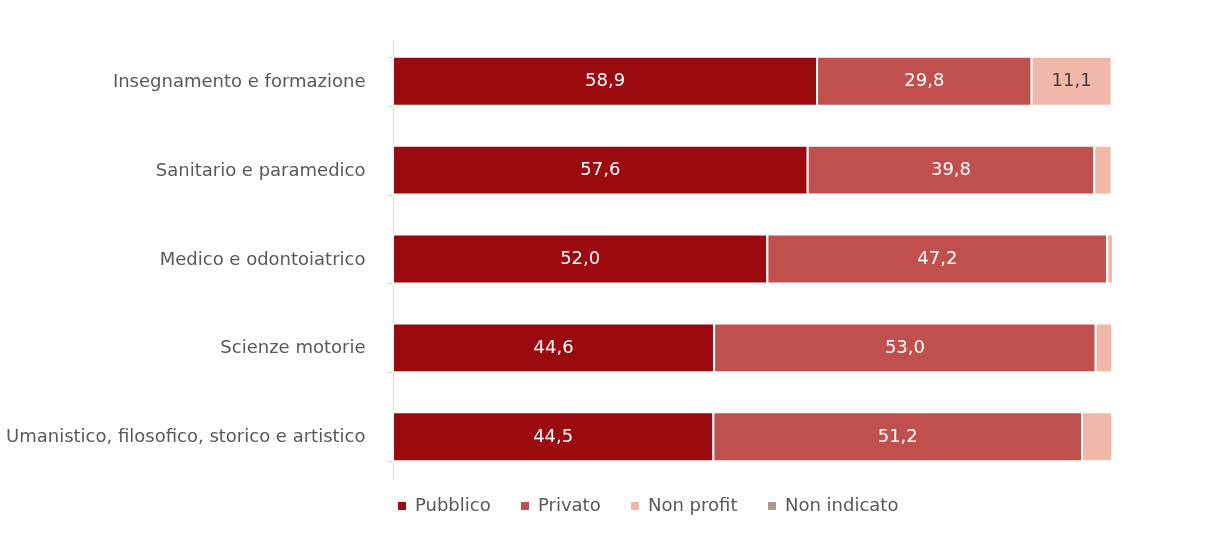 The width and height of the screenshot is (1209, 535). I want to click on data-label: 29,8, so click(924, 80).